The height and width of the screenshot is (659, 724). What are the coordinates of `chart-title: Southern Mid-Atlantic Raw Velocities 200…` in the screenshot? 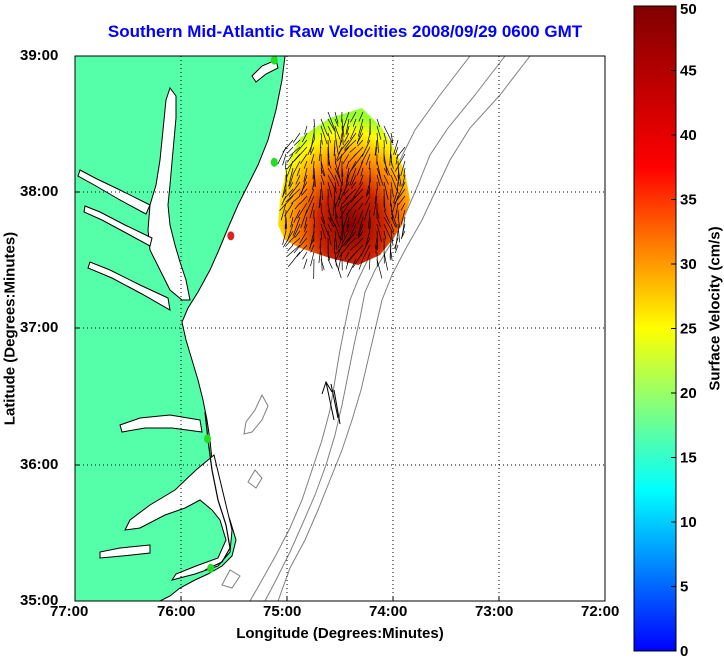 It's located at (345, 31).